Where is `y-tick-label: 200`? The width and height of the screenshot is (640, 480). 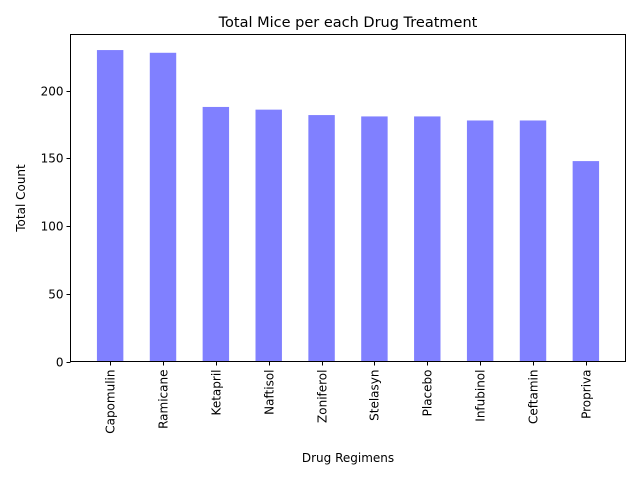 y-tick-label: 200 is located at coordinates (52, 92).